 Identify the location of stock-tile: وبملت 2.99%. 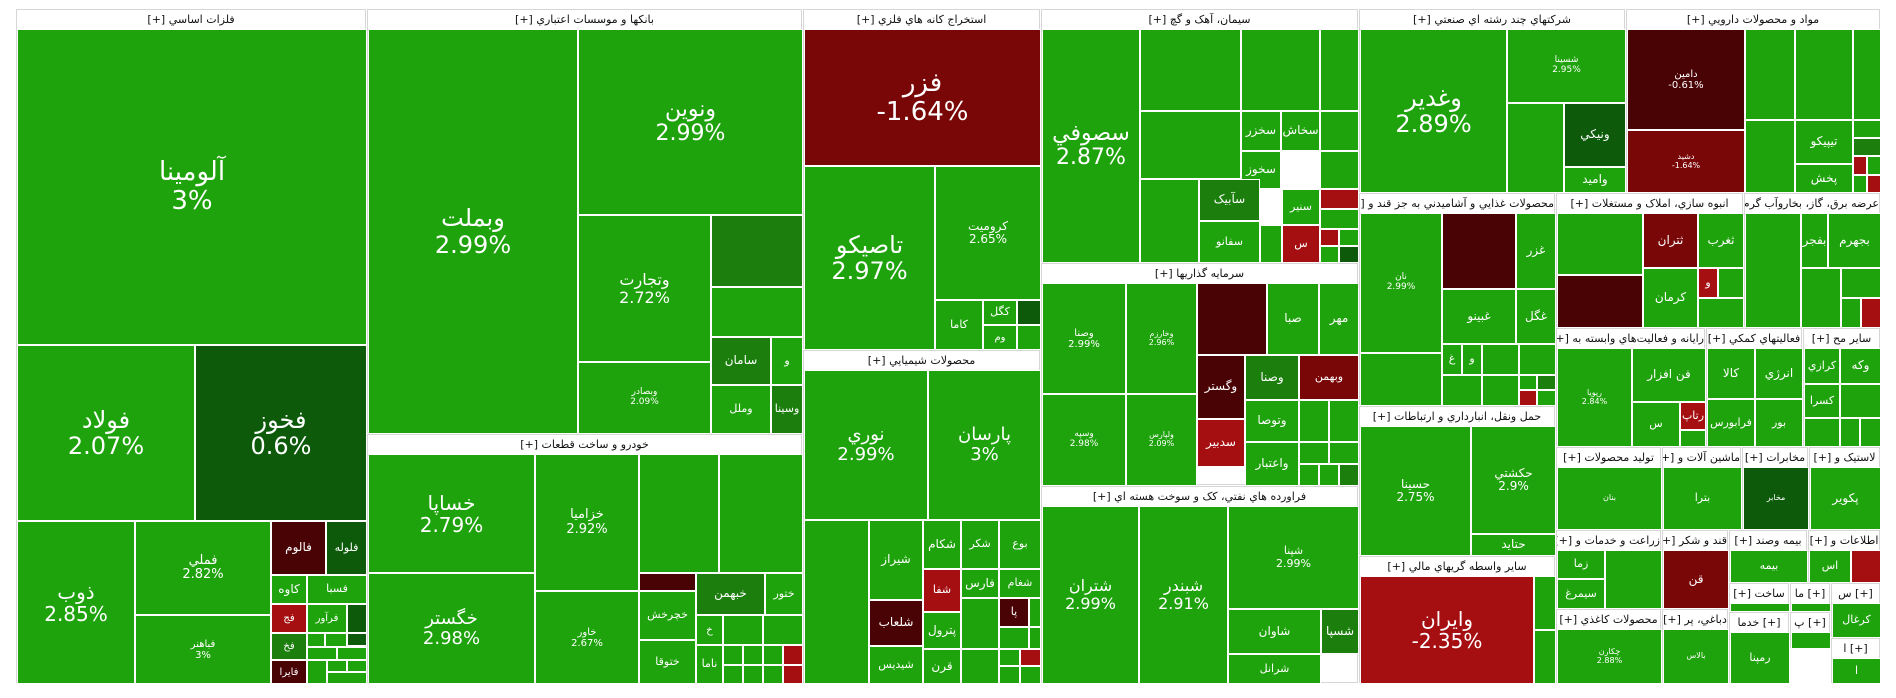
(473, 231).